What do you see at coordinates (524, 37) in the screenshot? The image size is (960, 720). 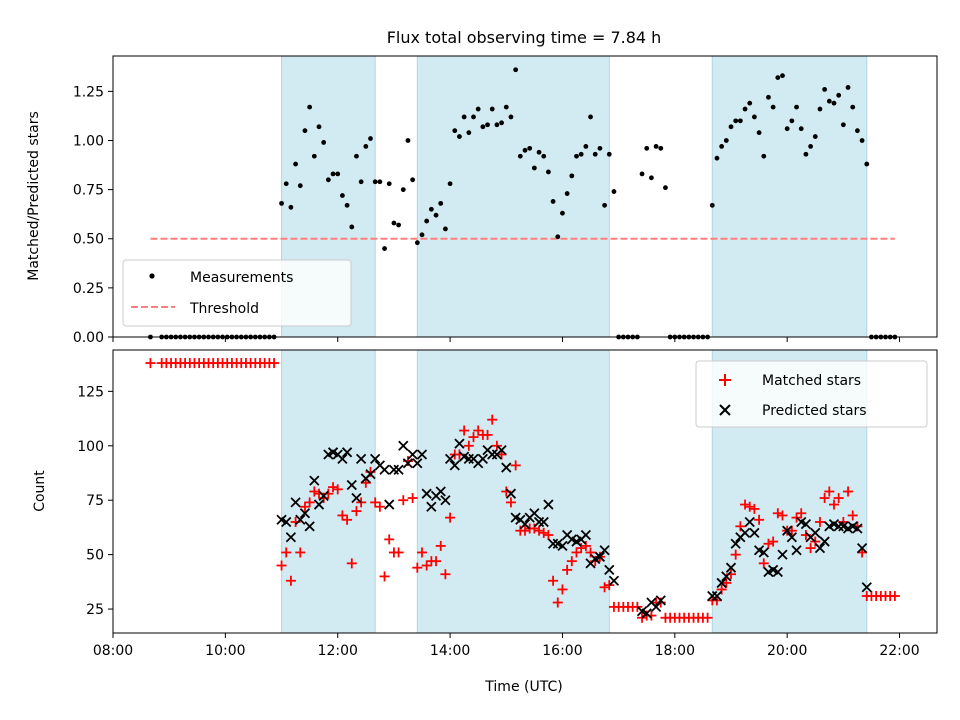 I see `figure-title: Flux total observing time = 7.84 h` at bounding box center [524, 37].